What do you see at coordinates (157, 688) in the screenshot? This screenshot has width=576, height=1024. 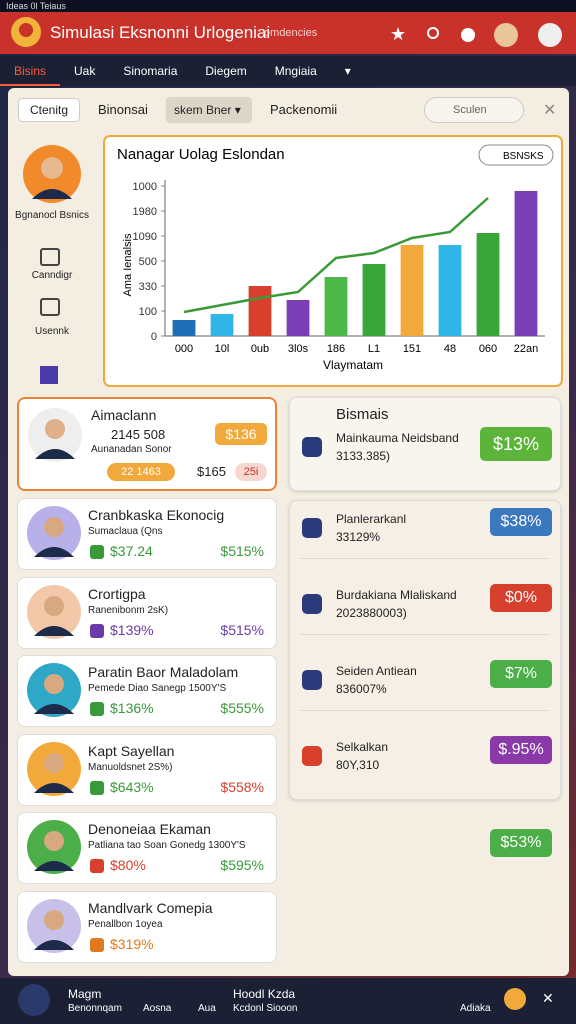 I see `detail: Pemede Diao Sanegp 1500Y'S` at bounding box center [157, 688].